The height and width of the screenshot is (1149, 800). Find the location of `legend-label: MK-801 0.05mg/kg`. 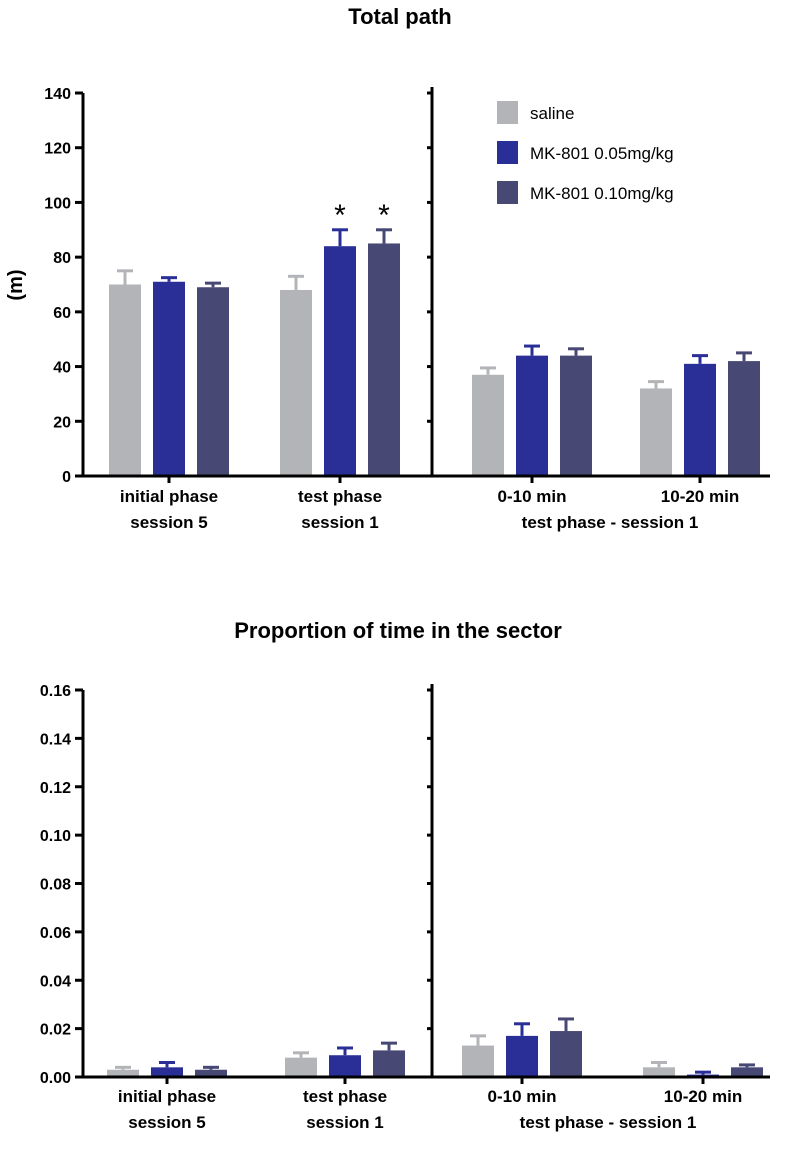

legend-label: MK-801 0.05mg/kg is located at coordinates (602, 153).